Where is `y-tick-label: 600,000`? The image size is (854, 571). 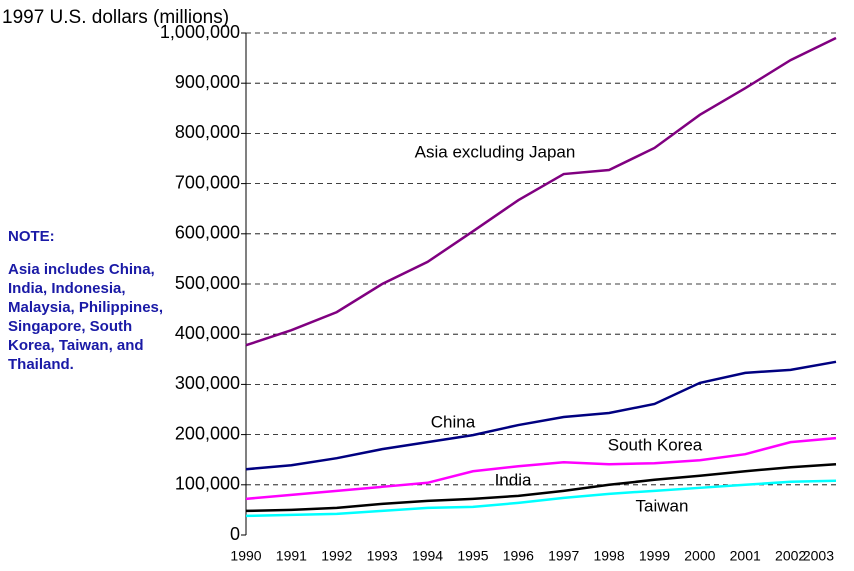
y-tick-label: 600,000 is located at coordinates (207, 233).